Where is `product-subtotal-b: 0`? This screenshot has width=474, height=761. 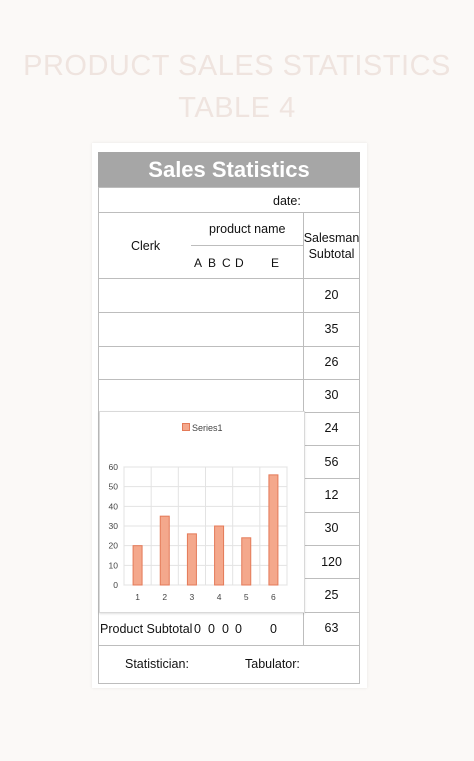
product-subtotal-b: 0 is located at coordinates (211, 629).